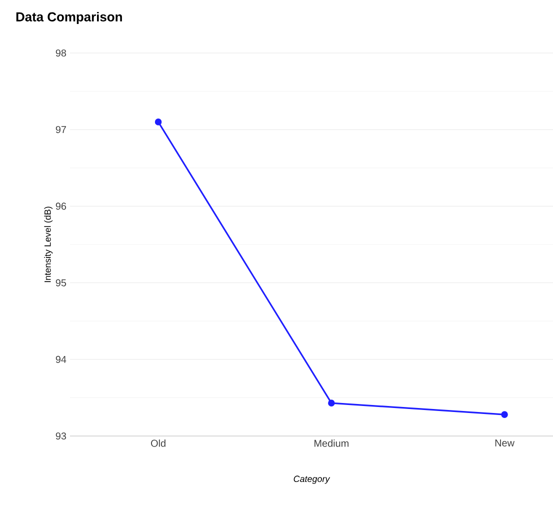  What do you see at coordinates (61, 436) in the screenshot?
I see `y-tick-label: 93` at bounding box center [61, 436].